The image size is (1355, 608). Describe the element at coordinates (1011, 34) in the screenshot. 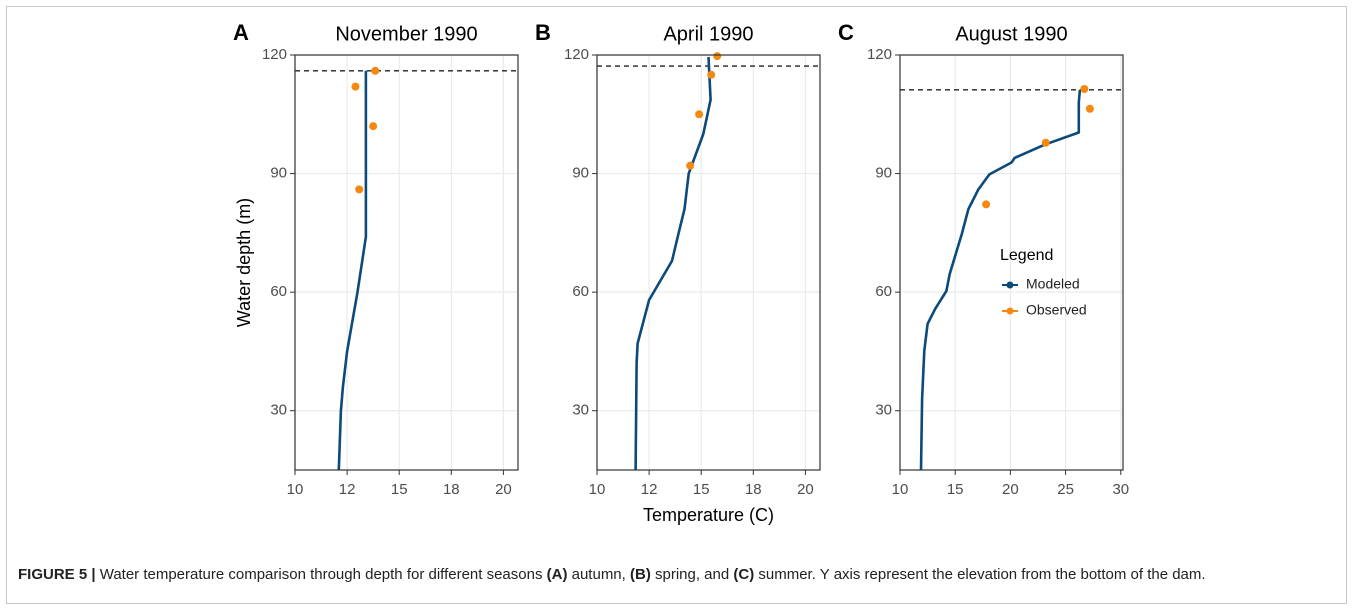

I see `panel-title: August 1990` at that location.